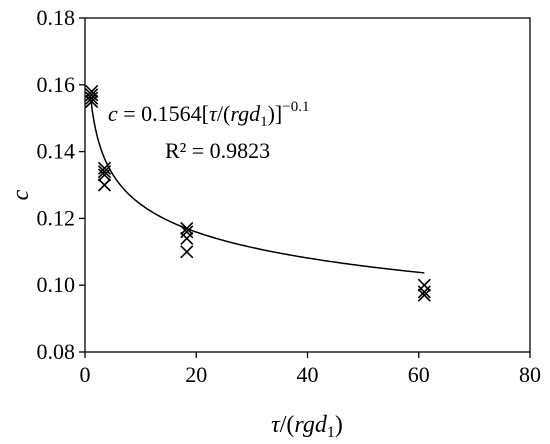 This screenshot has height=444, width=550. I want to click on fit-equation: c = 0.1564[τ/(rgd1)]−0.1, so click(208, 114).